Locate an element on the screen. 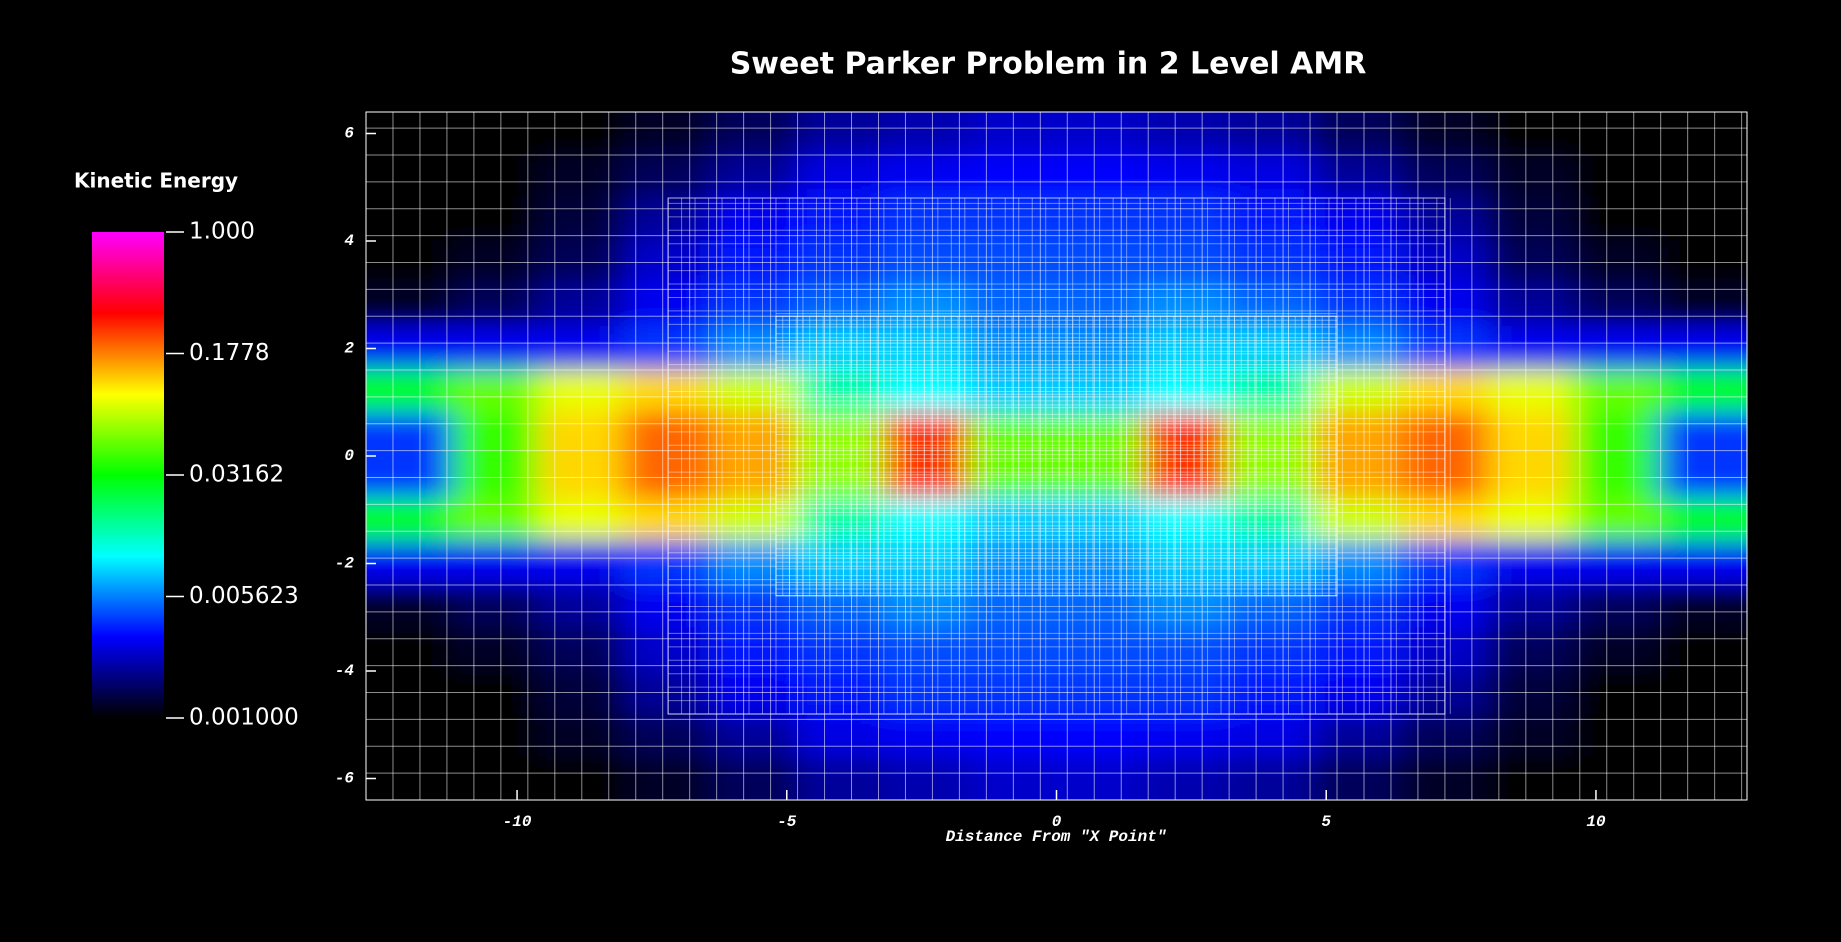  patch-outline is located at coordinates (1056, 456).